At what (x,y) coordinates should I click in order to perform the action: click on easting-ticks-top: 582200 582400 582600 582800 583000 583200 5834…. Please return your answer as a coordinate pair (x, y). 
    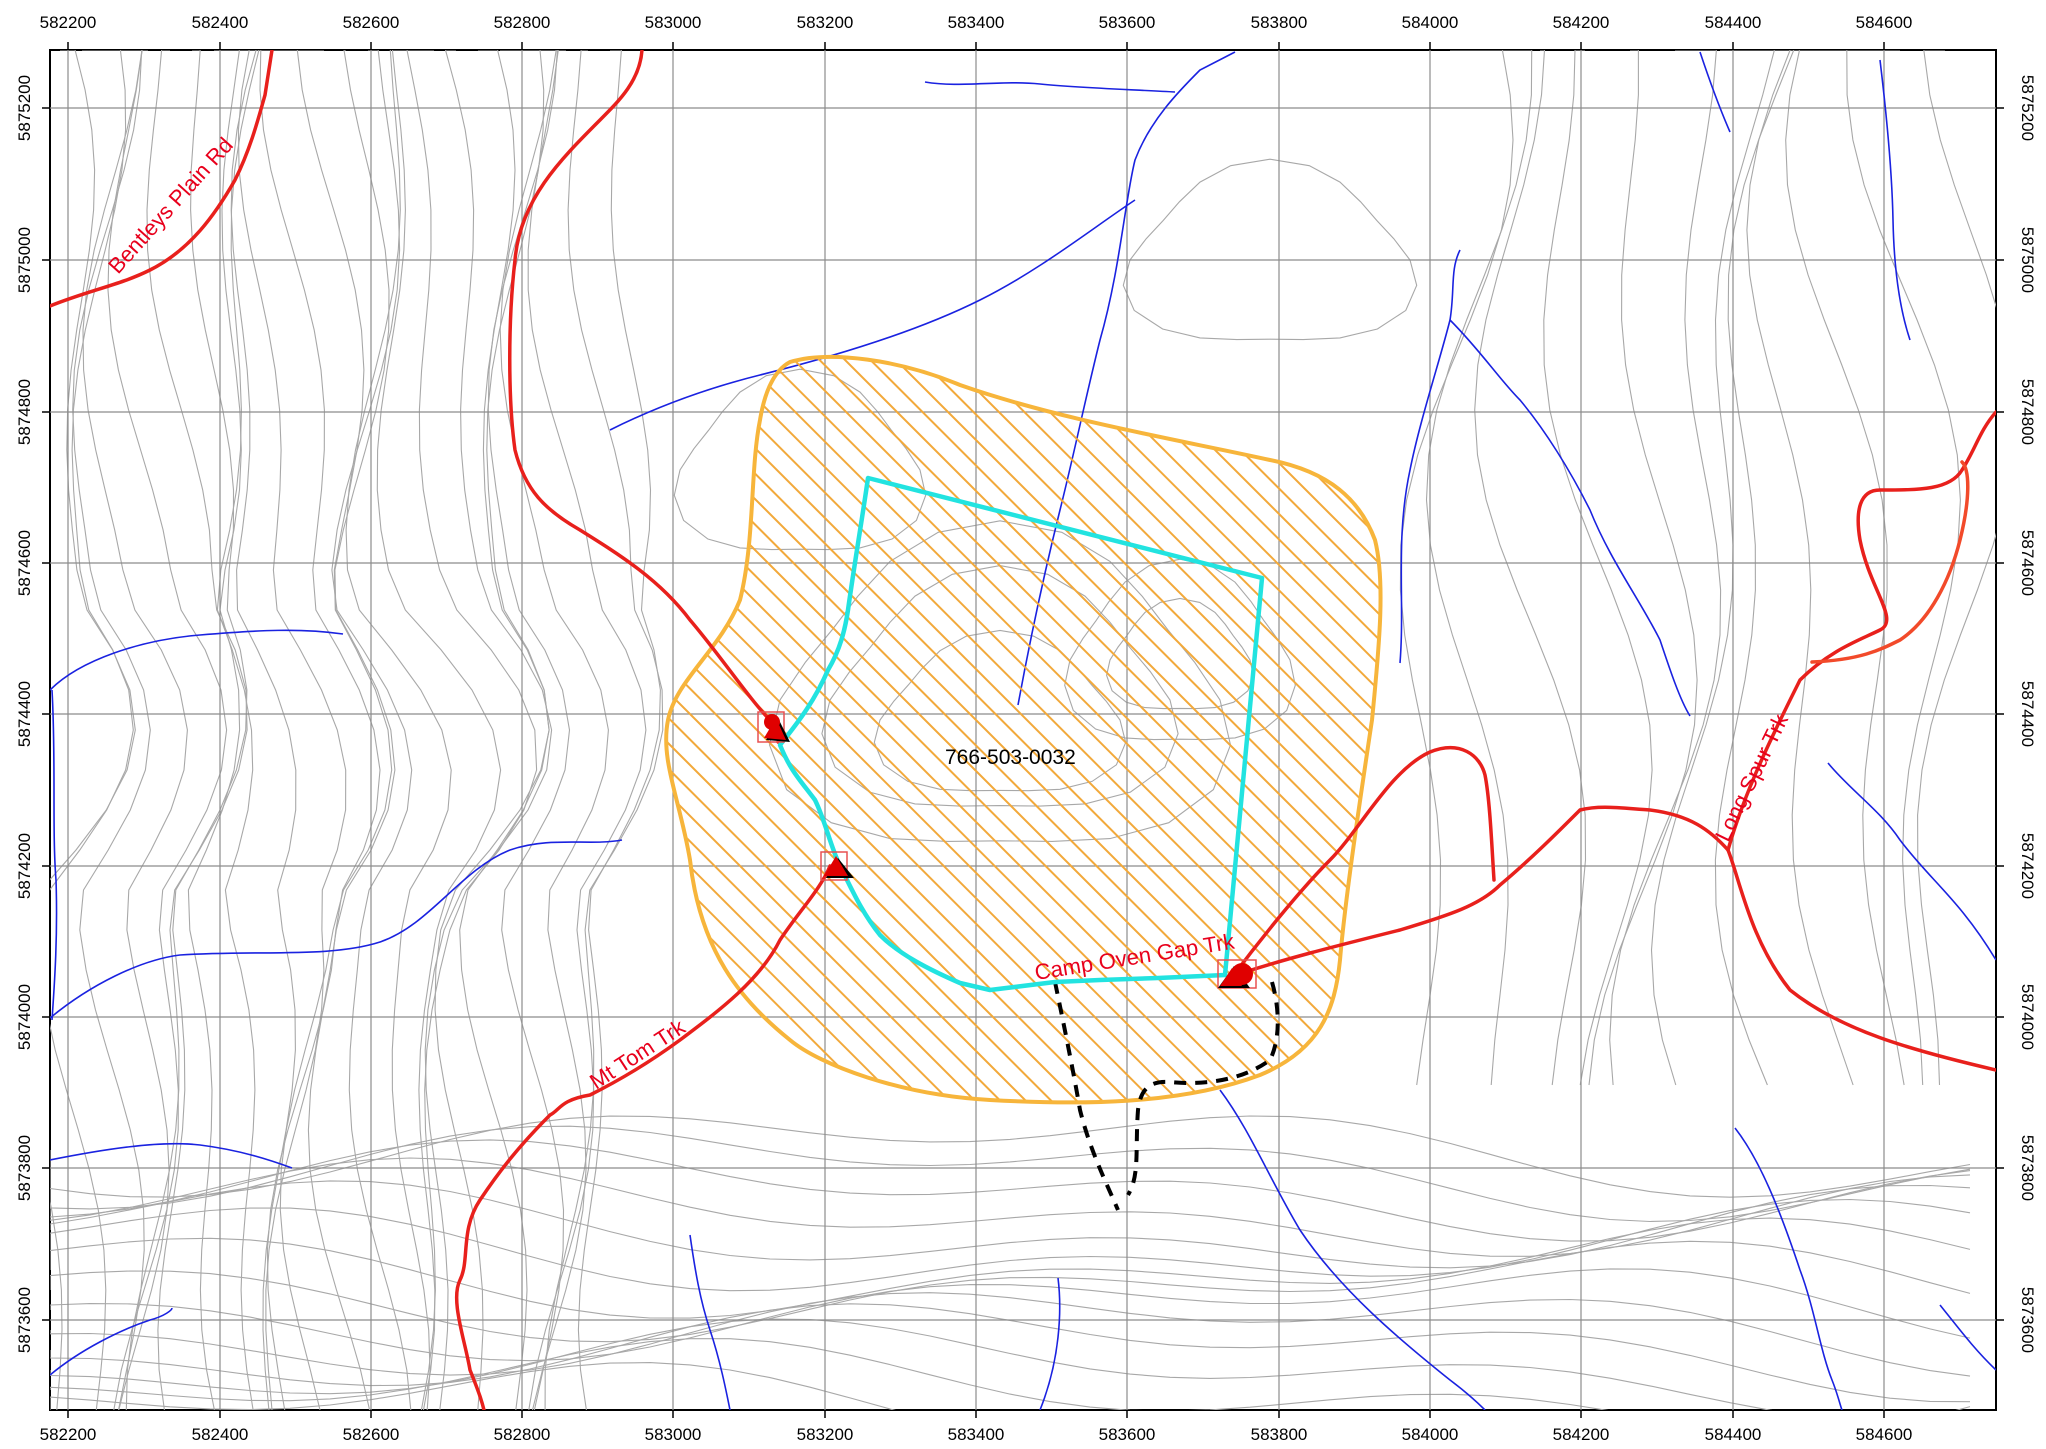
    Looking at the image, I should click on (976, 31).